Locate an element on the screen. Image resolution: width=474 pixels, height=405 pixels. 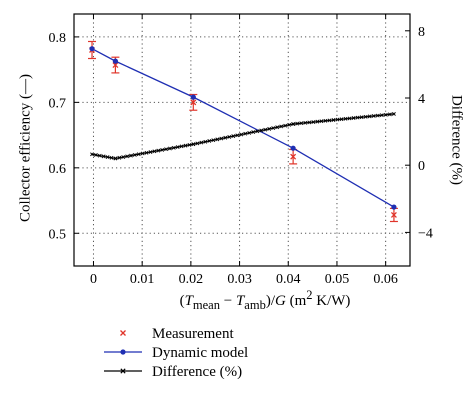
legend-label: Measurement is located at coordinates (193, 334).